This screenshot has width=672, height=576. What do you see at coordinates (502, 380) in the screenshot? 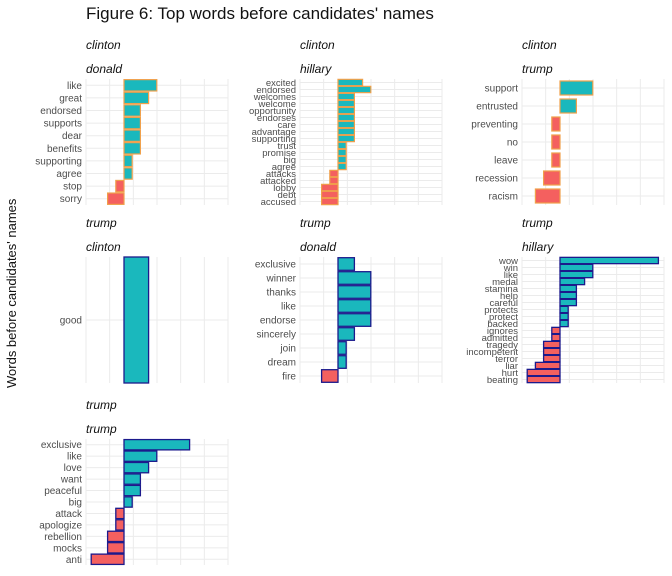
I see `tick-label: beating` at bounding box center [502, 380].